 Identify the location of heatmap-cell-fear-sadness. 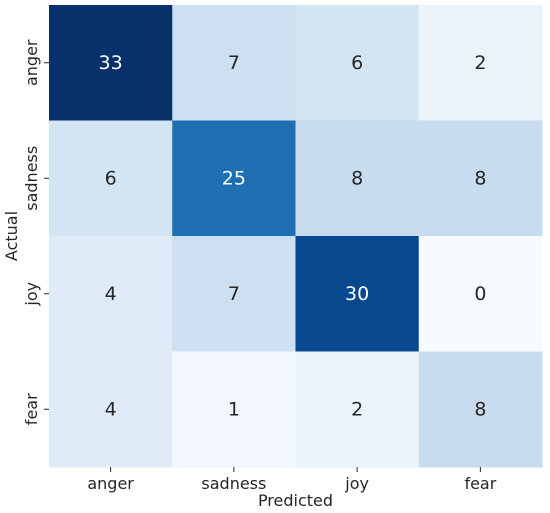
(234, 409).